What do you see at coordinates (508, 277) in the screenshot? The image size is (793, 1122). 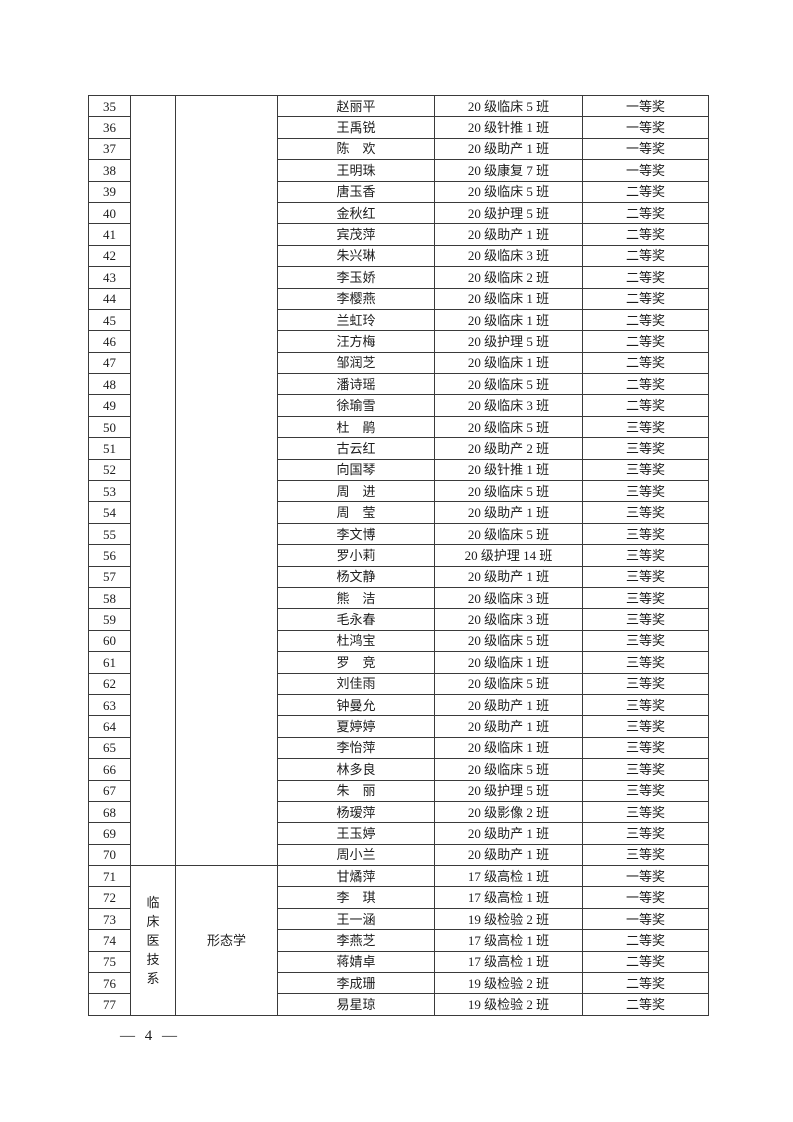 I see `class-name: 20 级临床 2 班` at bounding box center [508, 277].